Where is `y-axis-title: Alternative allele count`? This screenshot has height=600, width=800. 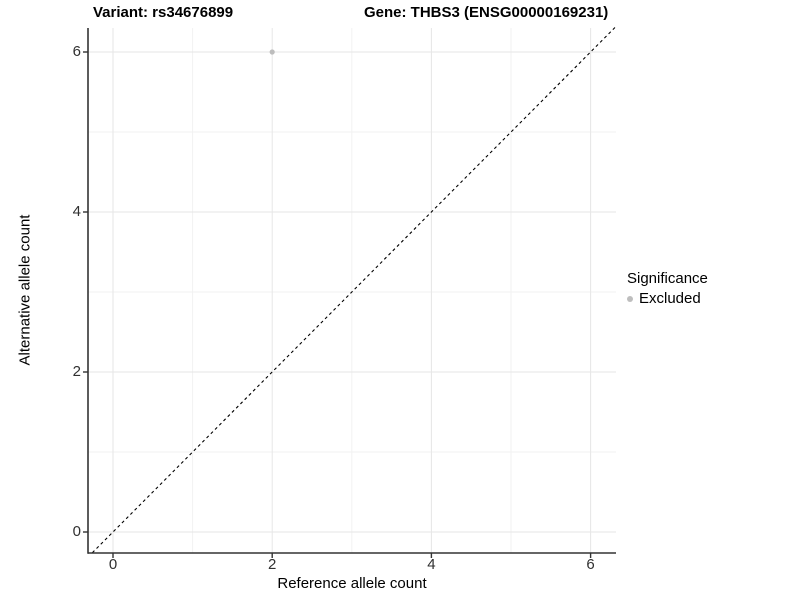
y-axis-title: Alternative allele count is located at coordinates (25, 290).